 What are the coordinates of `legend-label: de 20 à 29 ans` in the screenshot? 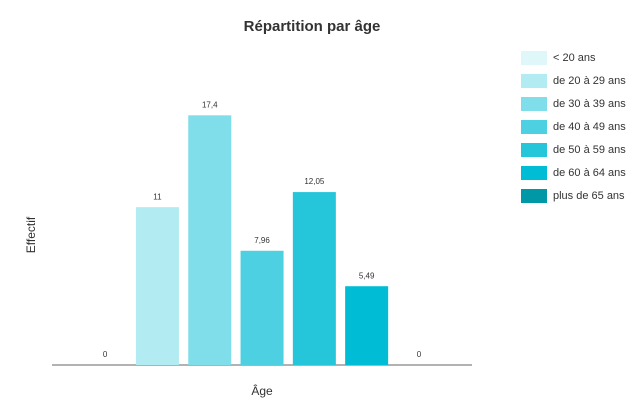 It's located at (589, 81).